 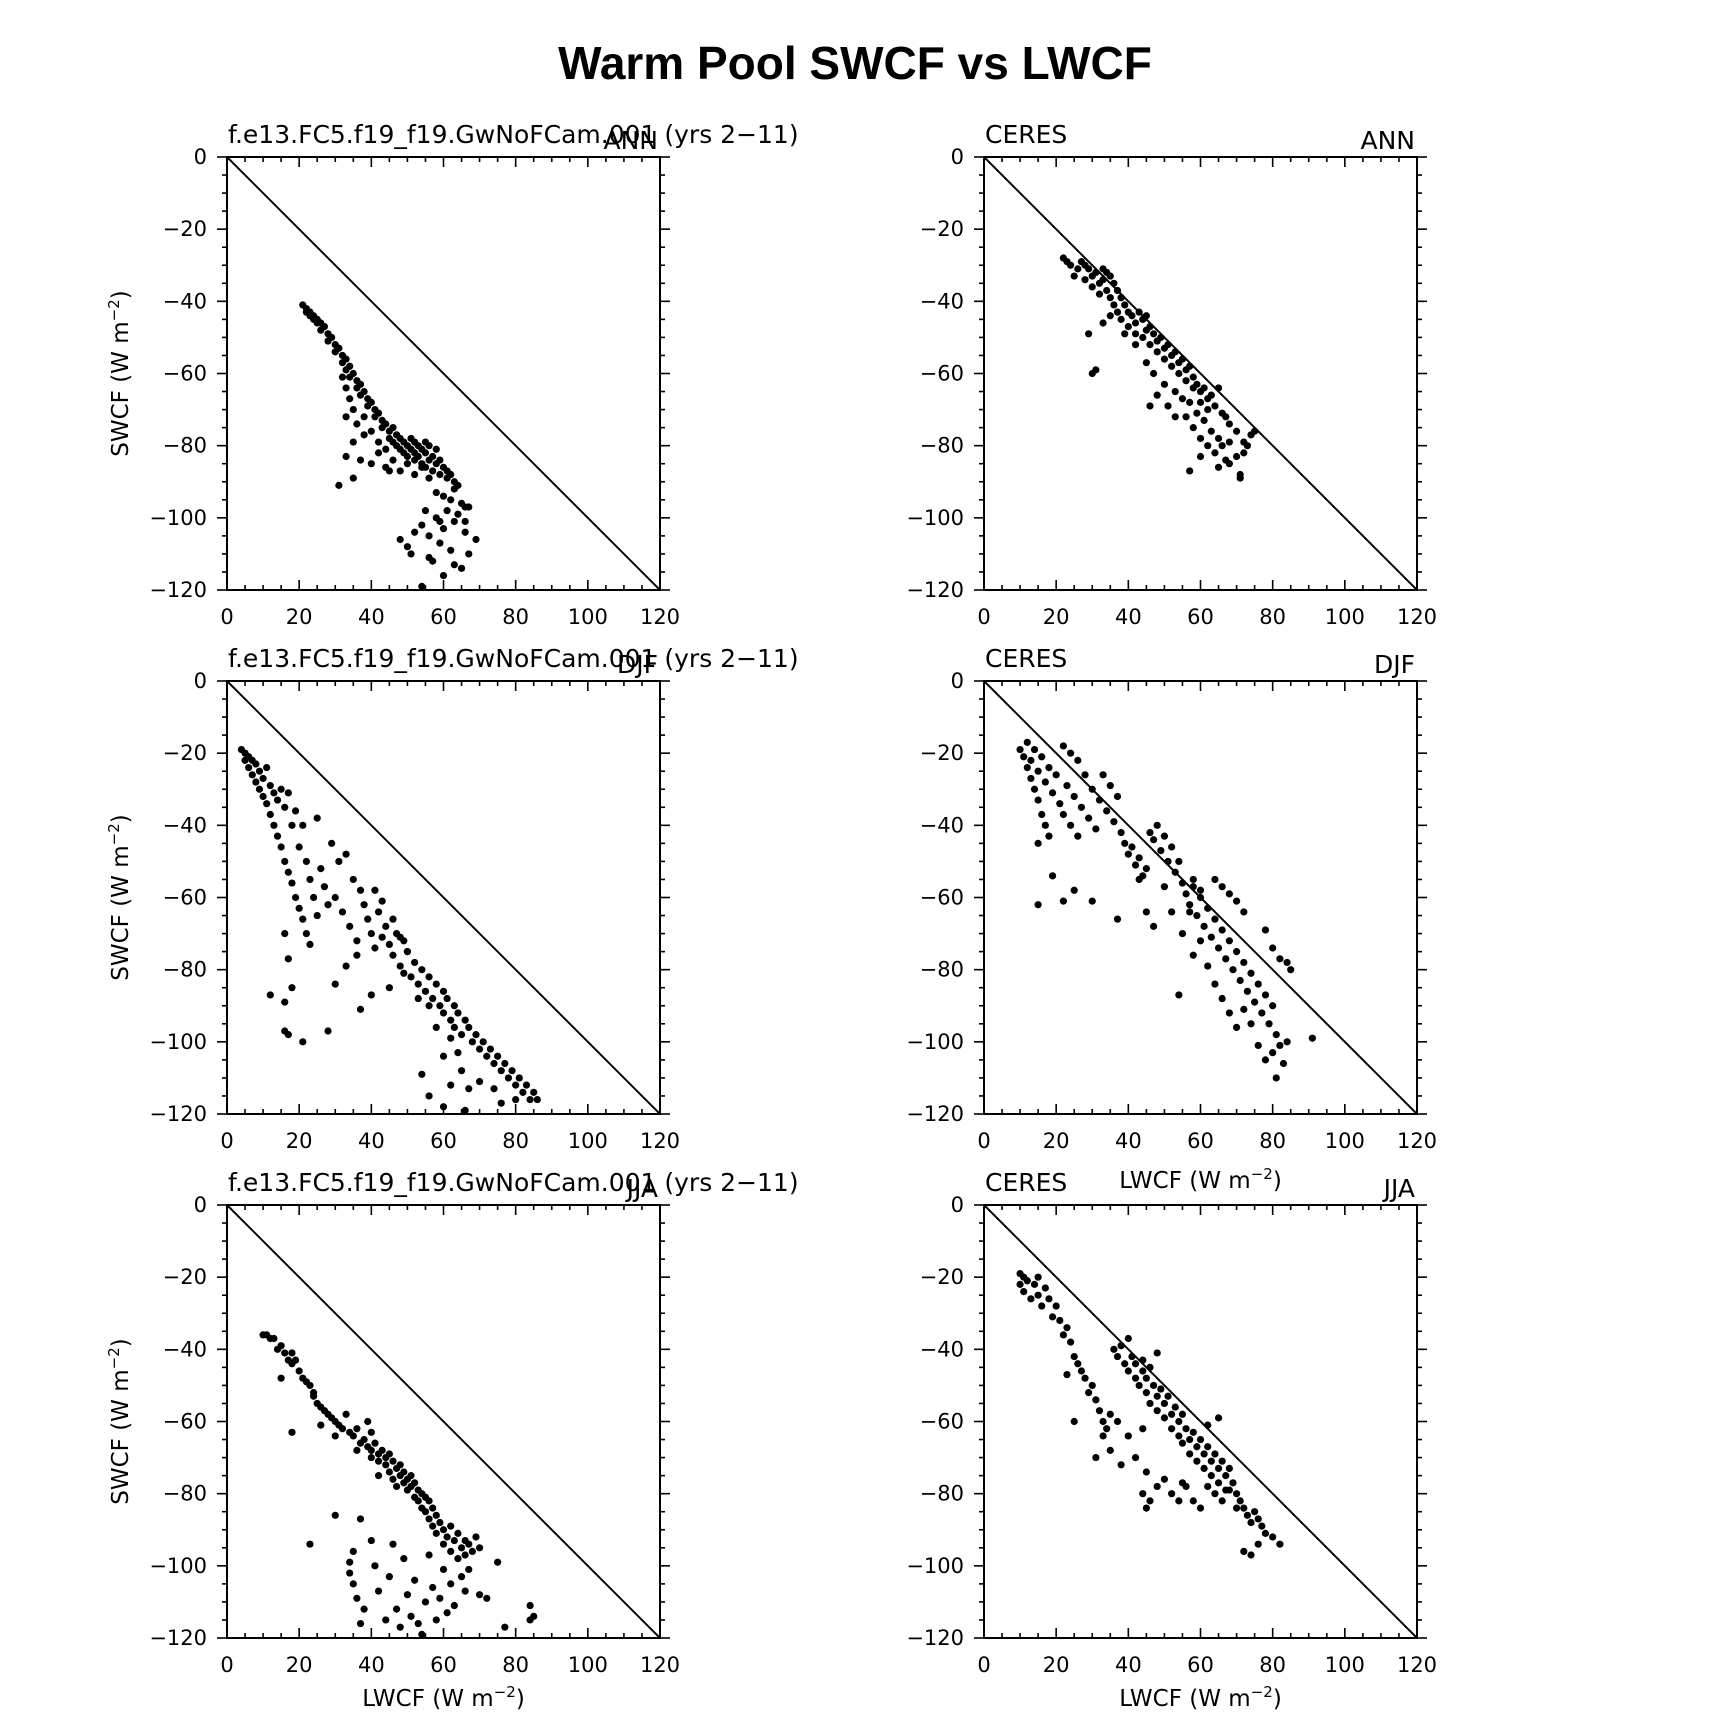 What do you see at coordinates (983, 1665) in the screenshot?
I see `x-tick-label: 0` at bounding box center [983, 1665].